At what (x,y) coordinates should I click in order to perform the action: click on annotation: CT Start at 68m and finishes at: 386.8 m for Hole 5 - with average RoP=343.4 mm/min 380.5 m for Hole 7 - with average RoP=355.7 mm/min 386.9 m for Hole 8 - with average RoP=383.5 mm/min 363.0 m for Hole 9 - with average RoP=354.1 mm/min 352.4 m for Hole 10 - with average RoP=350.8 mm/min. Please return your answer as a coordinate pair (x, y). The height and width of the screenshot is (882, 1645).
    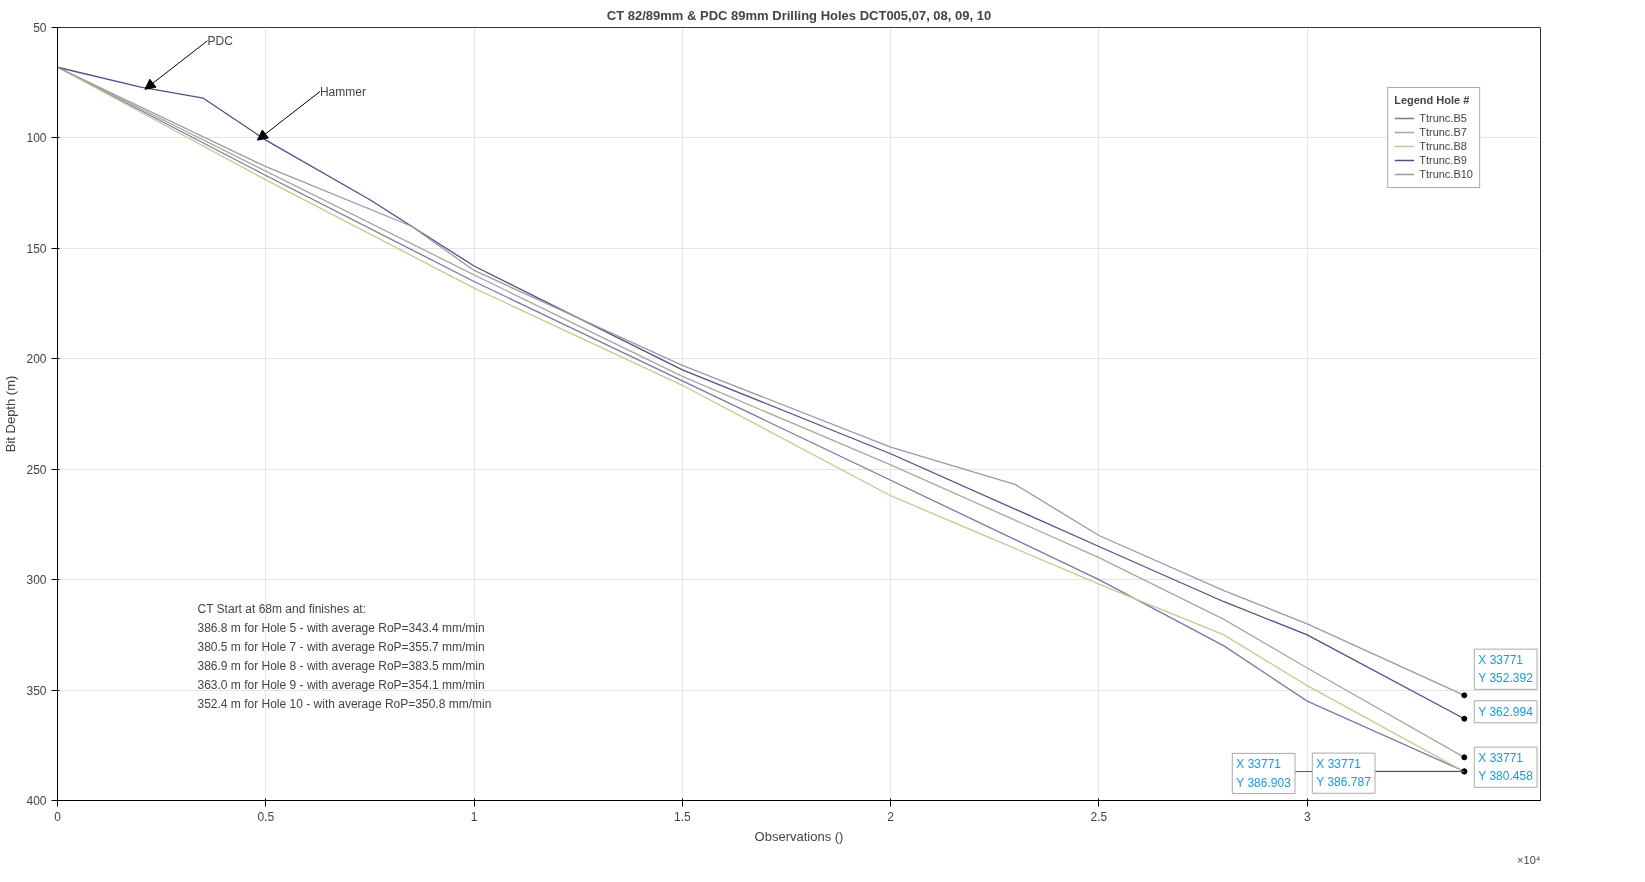
    Looking at the image, I should click on (344, 656).